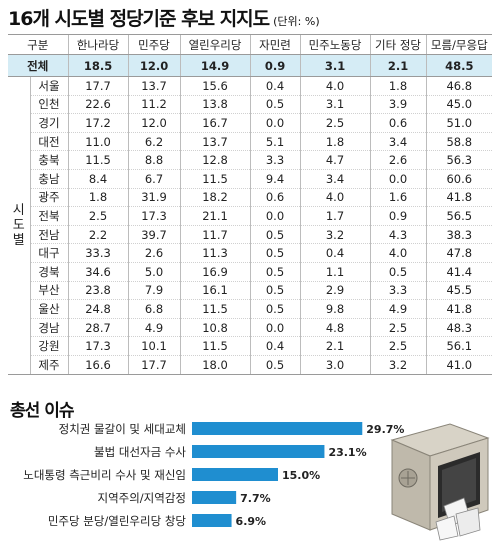  What do you see at coordinates (49, 272) in the screenshot?
I see `region-label: 경북` at bounding box center [49, 272].